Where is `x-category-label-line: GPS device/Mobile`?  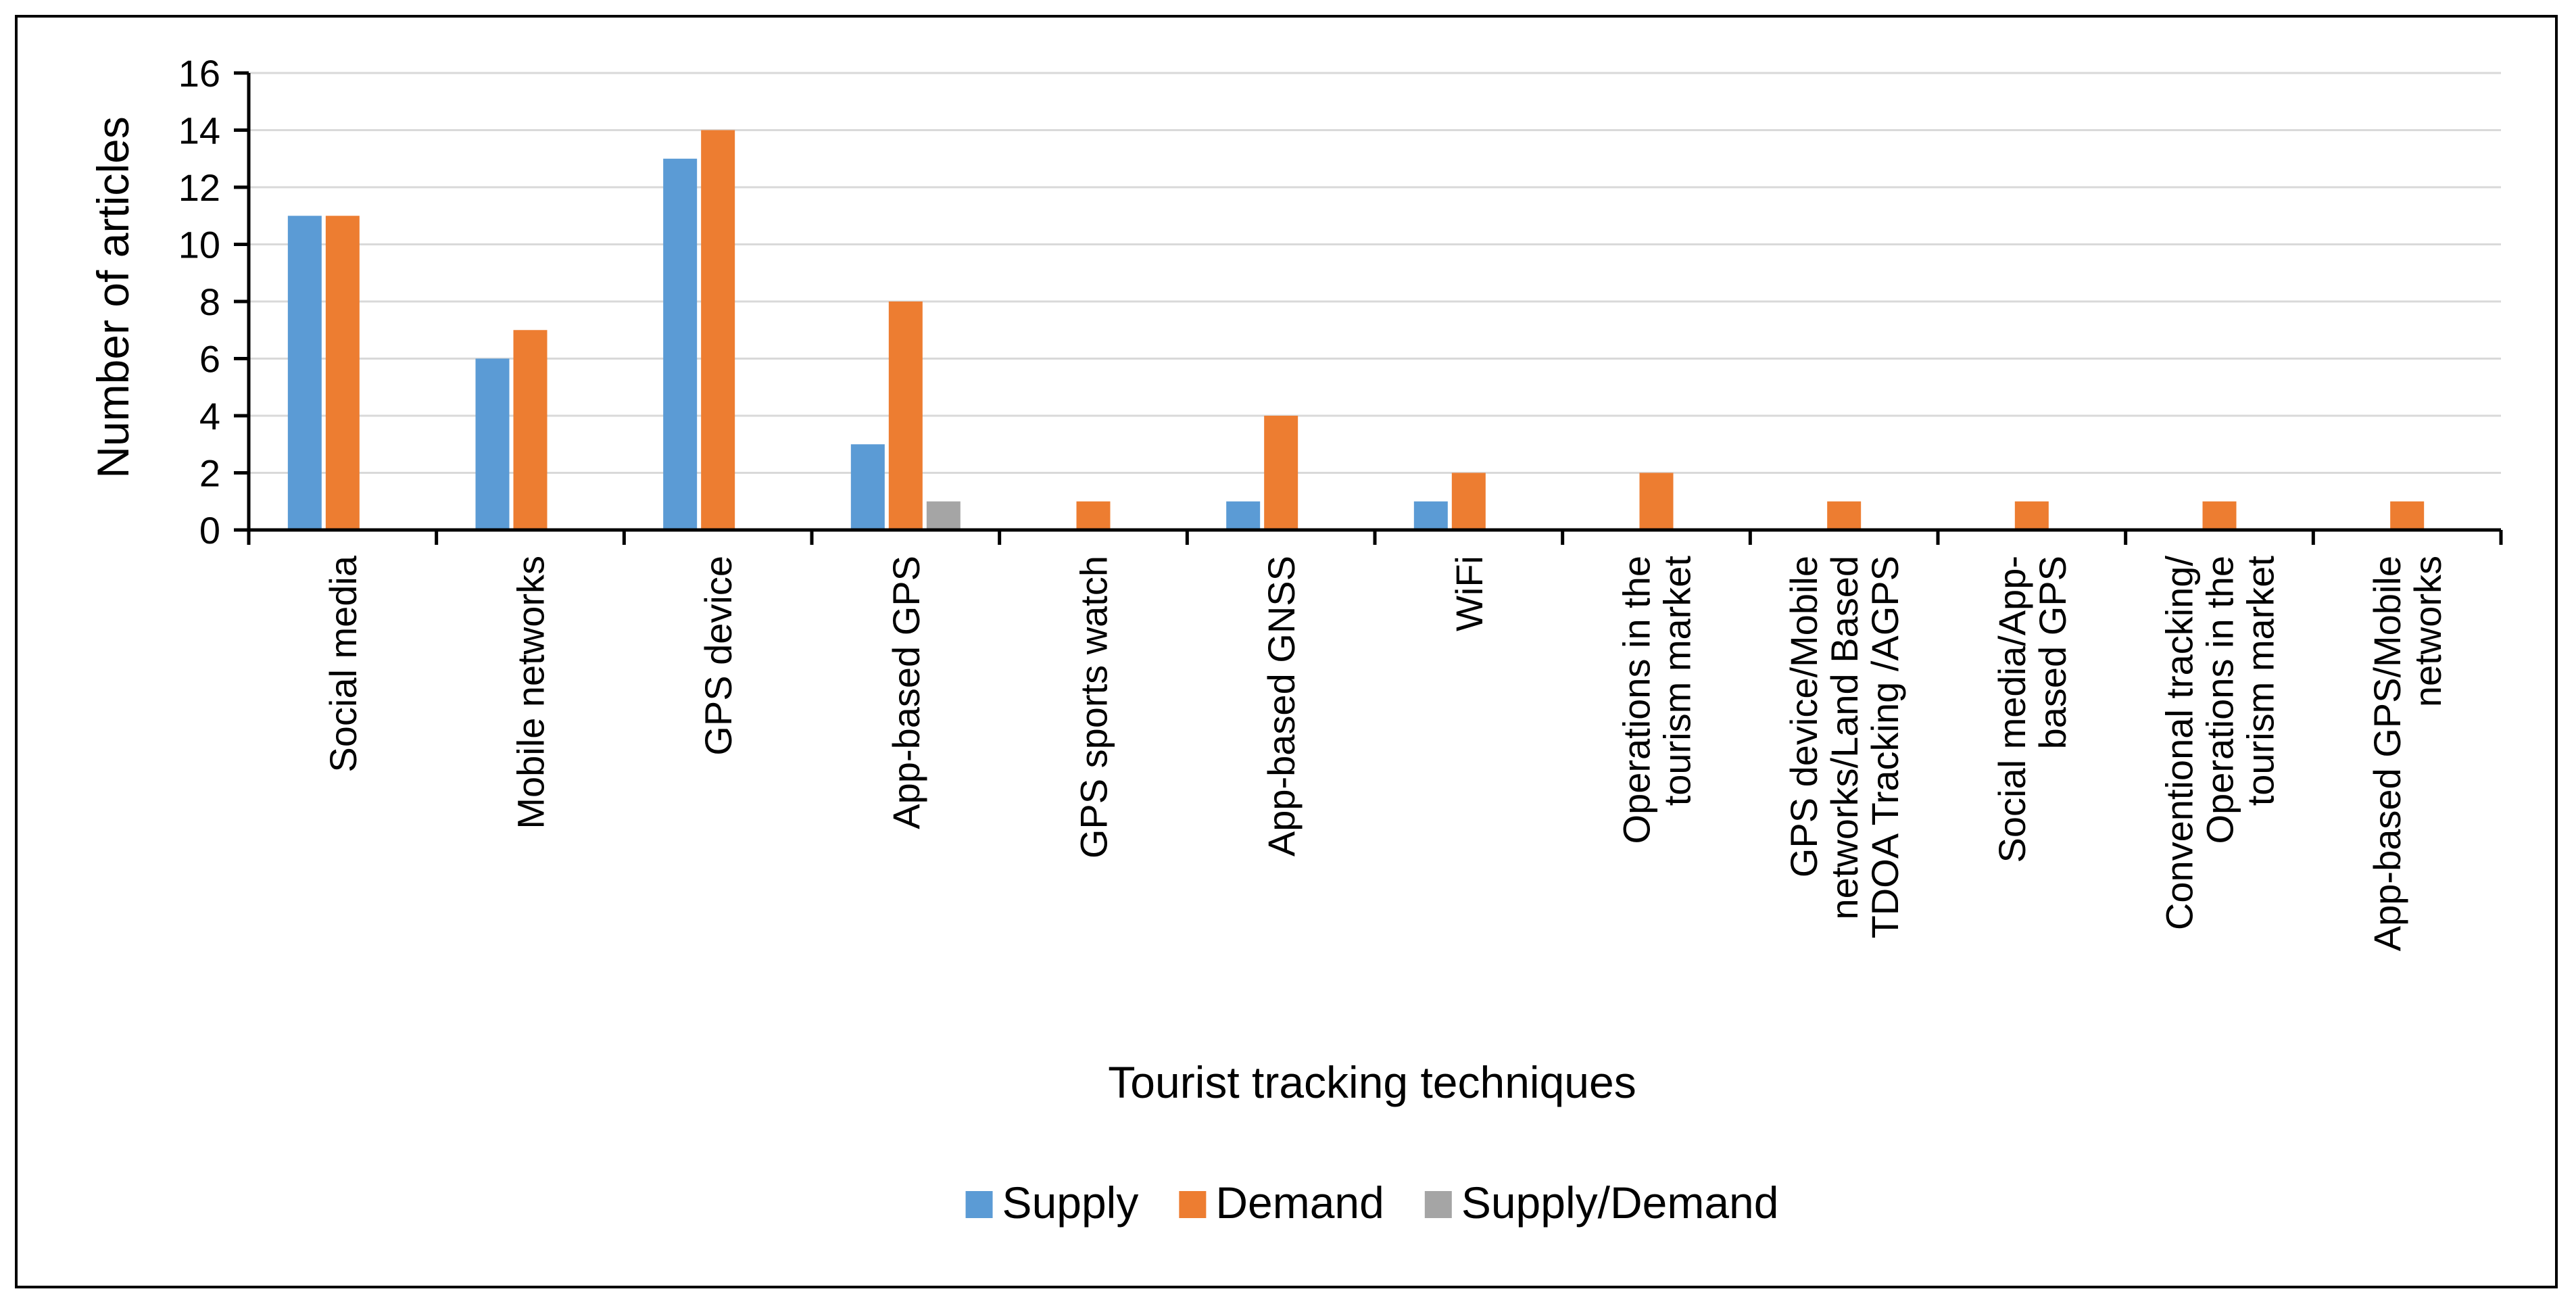 x-category-label-line: GPS device/Mobile is located at coordinates (1803, 716).